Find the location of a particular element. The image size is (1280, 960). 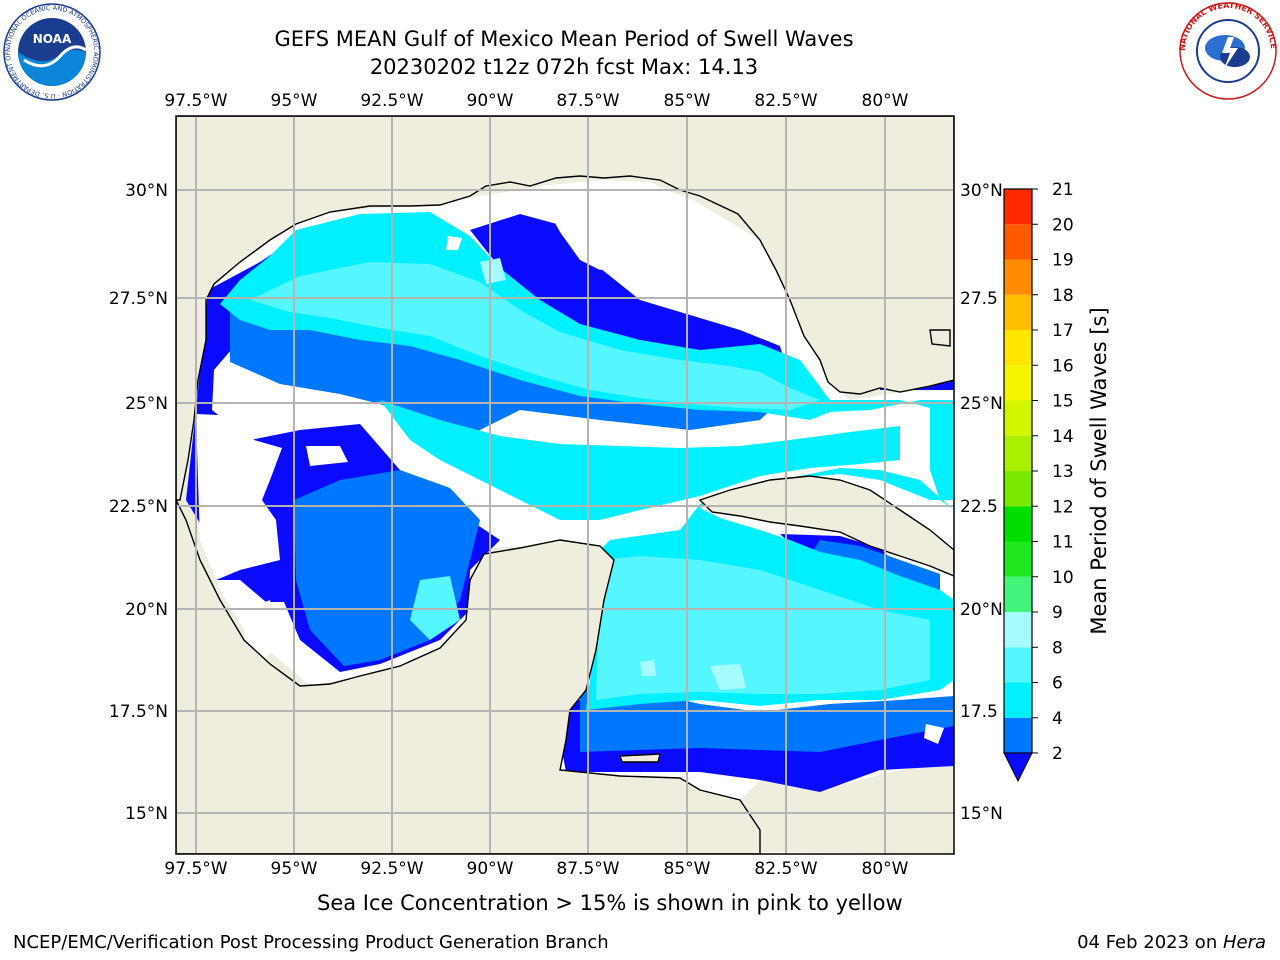

lon-labels-top: 97.5°W 95°W 92.5°W 90°W 87.5°W 85°W 82.5°W 80°W is located at coordinates (536, 101).